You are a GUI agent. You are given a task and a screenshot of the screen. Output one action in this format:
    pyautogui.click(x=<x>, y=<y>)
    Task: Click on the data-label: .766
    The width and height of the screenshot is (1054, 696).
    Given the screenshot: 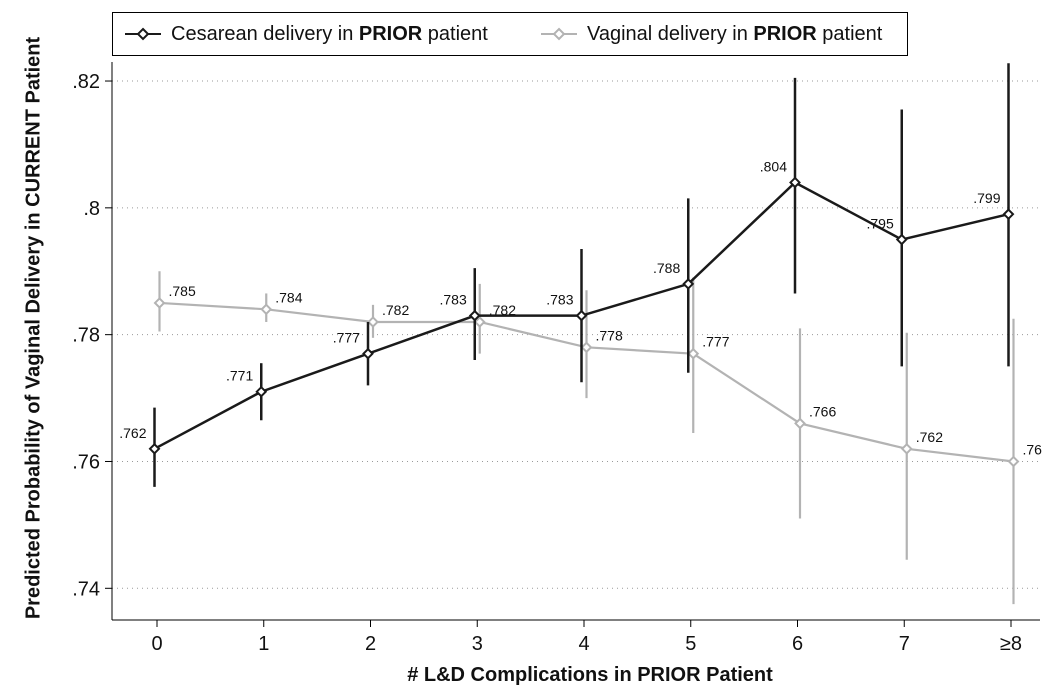 What is the action you would take?
    pyautogui.click(x=822, y=411)
    